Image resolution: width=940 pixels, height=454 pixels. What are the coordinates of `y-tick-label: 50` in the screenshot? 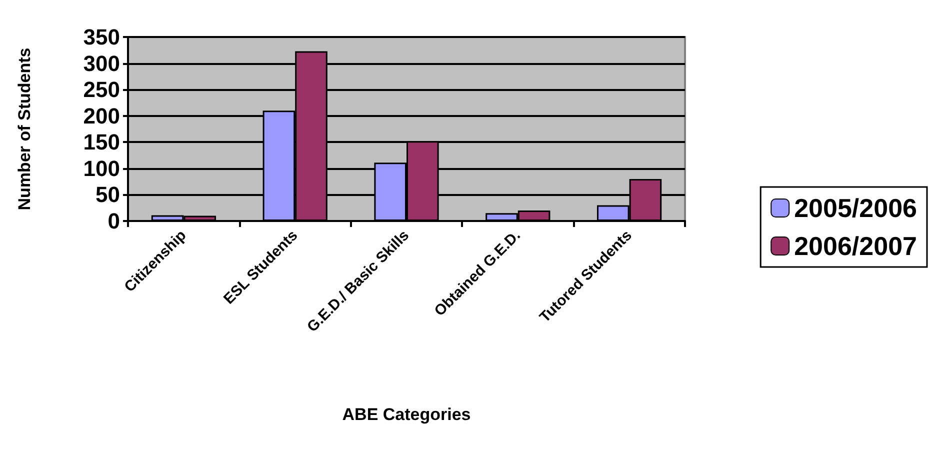 It's located at (108, 195).